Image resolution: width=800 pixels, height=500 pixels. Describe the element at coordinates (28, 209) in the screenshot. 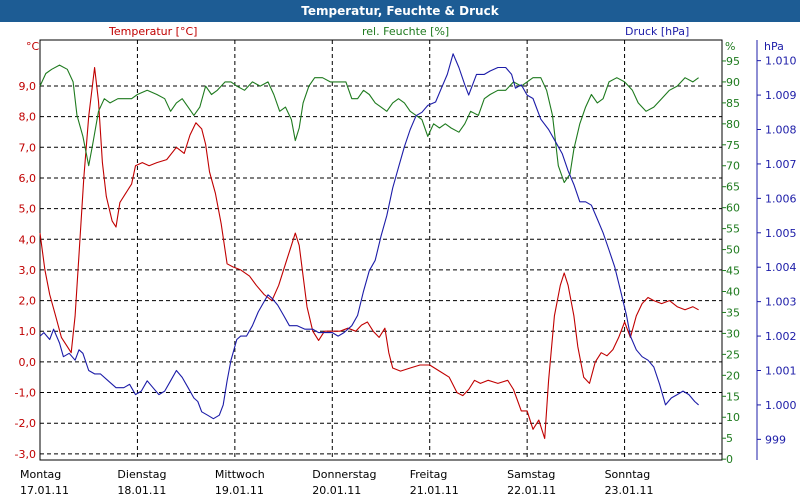

I see `temperature-tick-label: 5,0` at that location.